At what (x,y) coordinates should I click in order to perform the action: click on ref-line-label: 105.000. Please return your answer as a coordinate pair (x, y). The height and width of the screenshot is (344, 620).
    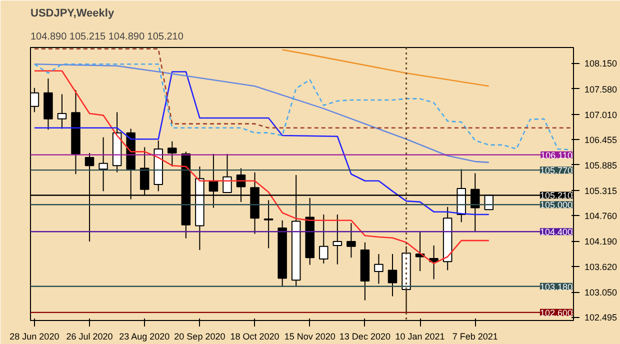
    Looking at the image, I should click on (556, 205).